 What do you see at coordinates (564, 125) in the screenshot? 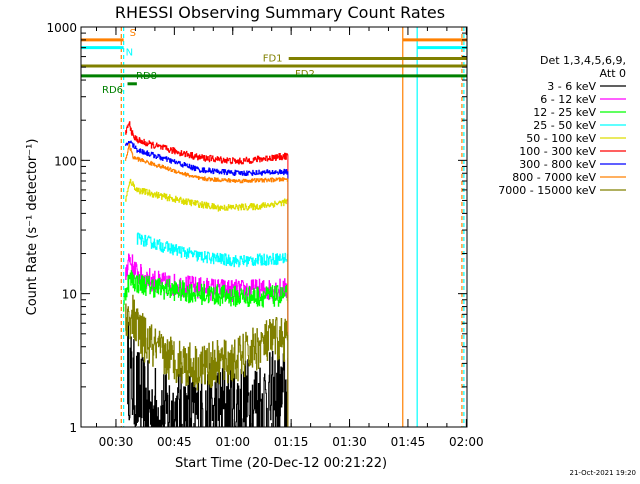
I see `legend-label-4: 25 - 50 keV` at bounding box center [564, 125].